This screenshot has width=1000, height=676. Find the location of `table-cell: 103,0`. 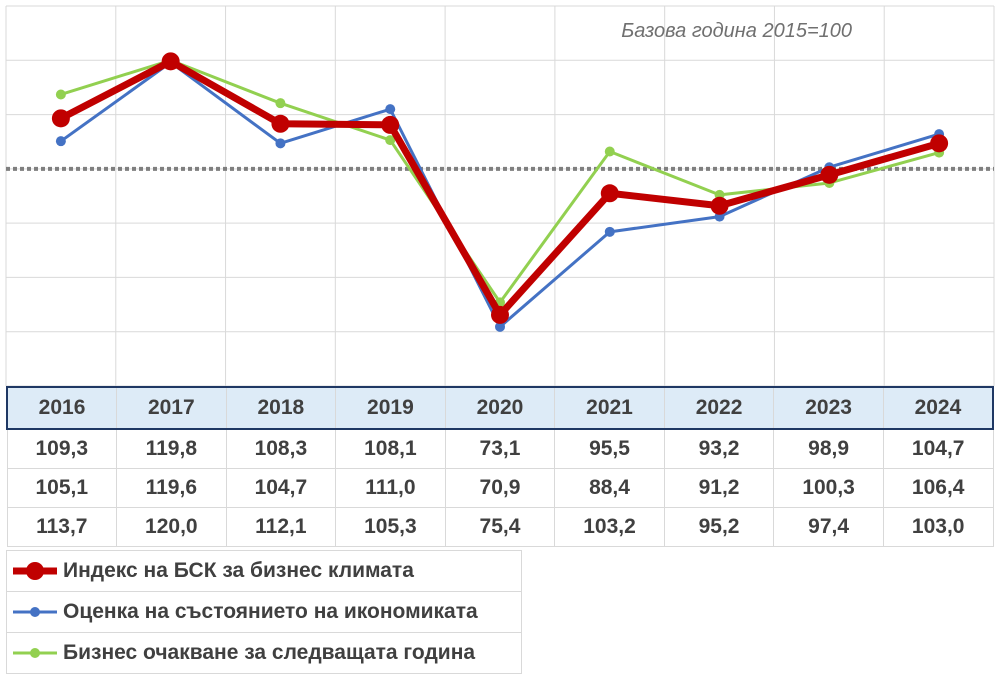

table-cell: 103,0 is located at coordinates (938, 527).